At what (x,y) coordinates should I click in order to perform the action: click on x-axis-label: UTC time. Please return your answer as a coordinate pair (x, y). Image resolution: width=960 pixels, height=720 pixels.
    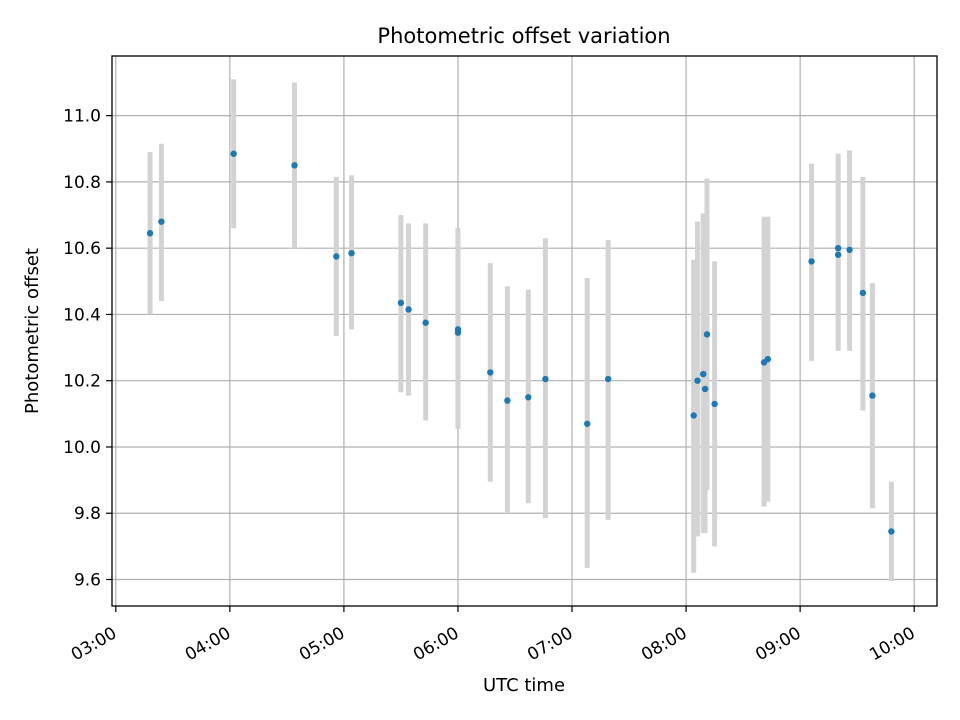
    Looking at the image, I should click on (524, 685).